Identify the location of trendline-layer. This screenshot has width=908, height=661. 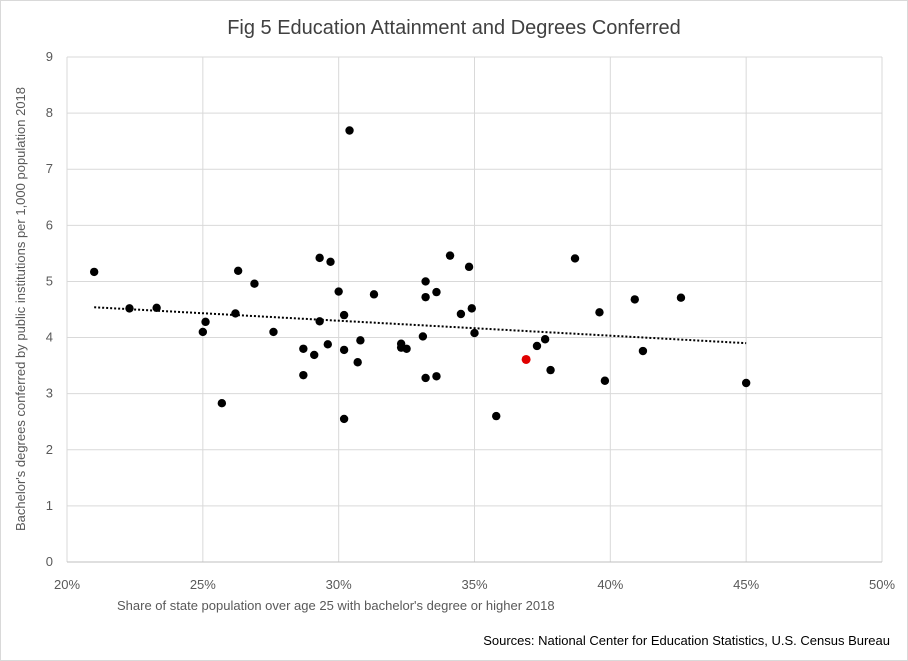
(420, 325).